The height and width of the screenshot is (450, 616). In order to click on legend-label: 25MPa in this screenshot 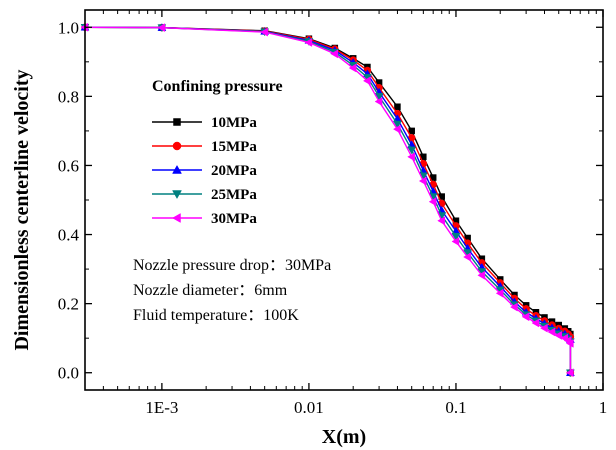, I will do `click(234, 195)`.